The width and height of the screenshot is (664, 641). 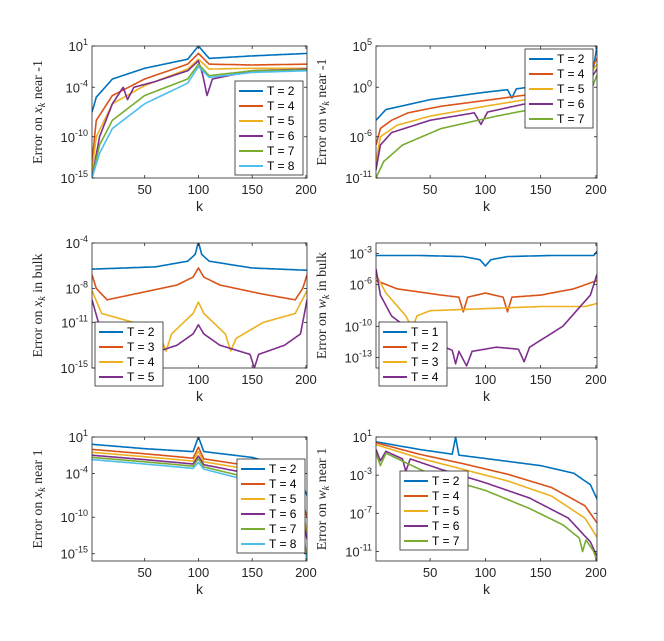 What do you see at coordinates (362, 436) in the screenshot?
I see `y-tick-label: 10¹` at bounding box center [362, 436].